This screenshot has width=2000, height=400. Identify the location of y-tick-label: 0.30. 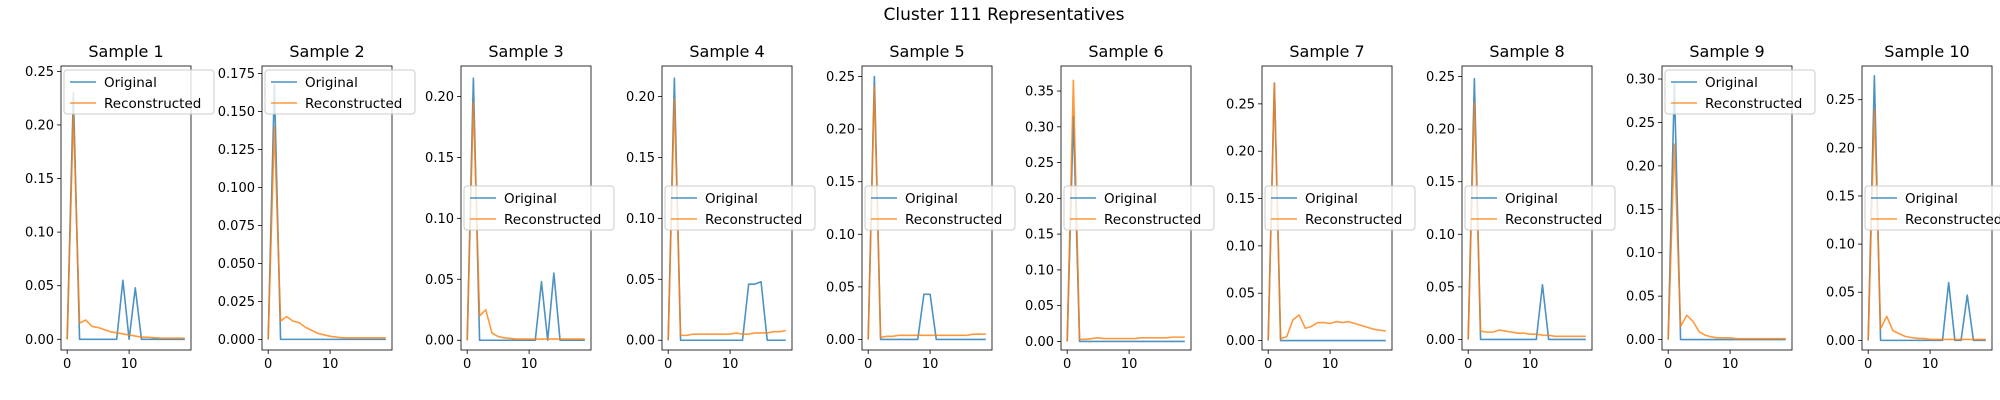
(1039, 127).